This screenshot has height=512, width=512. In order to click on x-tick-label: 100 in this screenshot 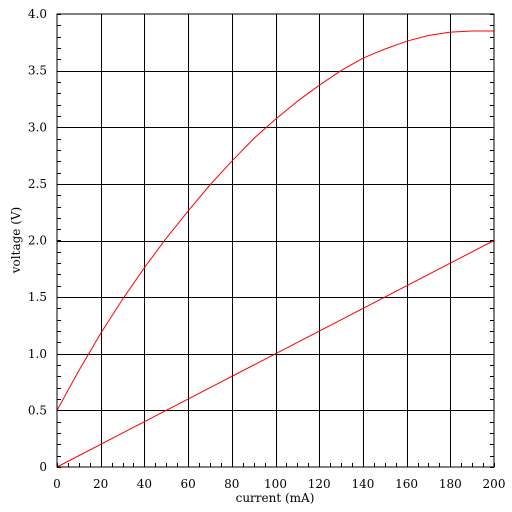, I will do `click(275, 484)`.